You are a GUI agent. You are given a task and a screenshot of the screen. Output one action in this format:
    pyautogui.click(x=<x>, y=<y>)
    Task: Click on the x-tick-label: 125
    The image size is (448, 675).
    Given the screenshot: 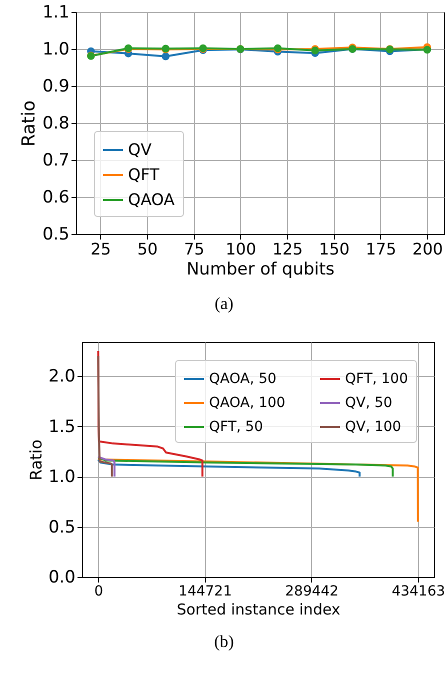 What is the action you would take?
    pyautogui.click(x=287, y=249)
    